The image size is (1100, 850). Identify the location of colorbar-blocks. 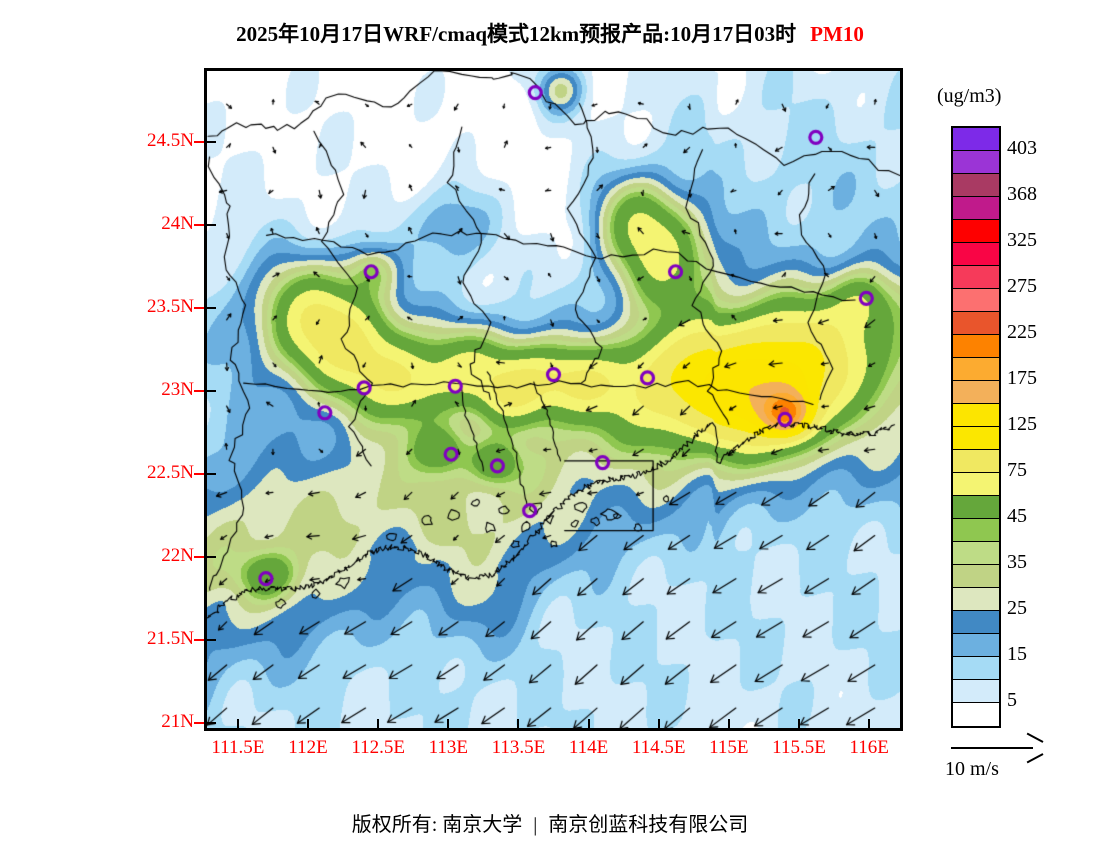
(976, 427).